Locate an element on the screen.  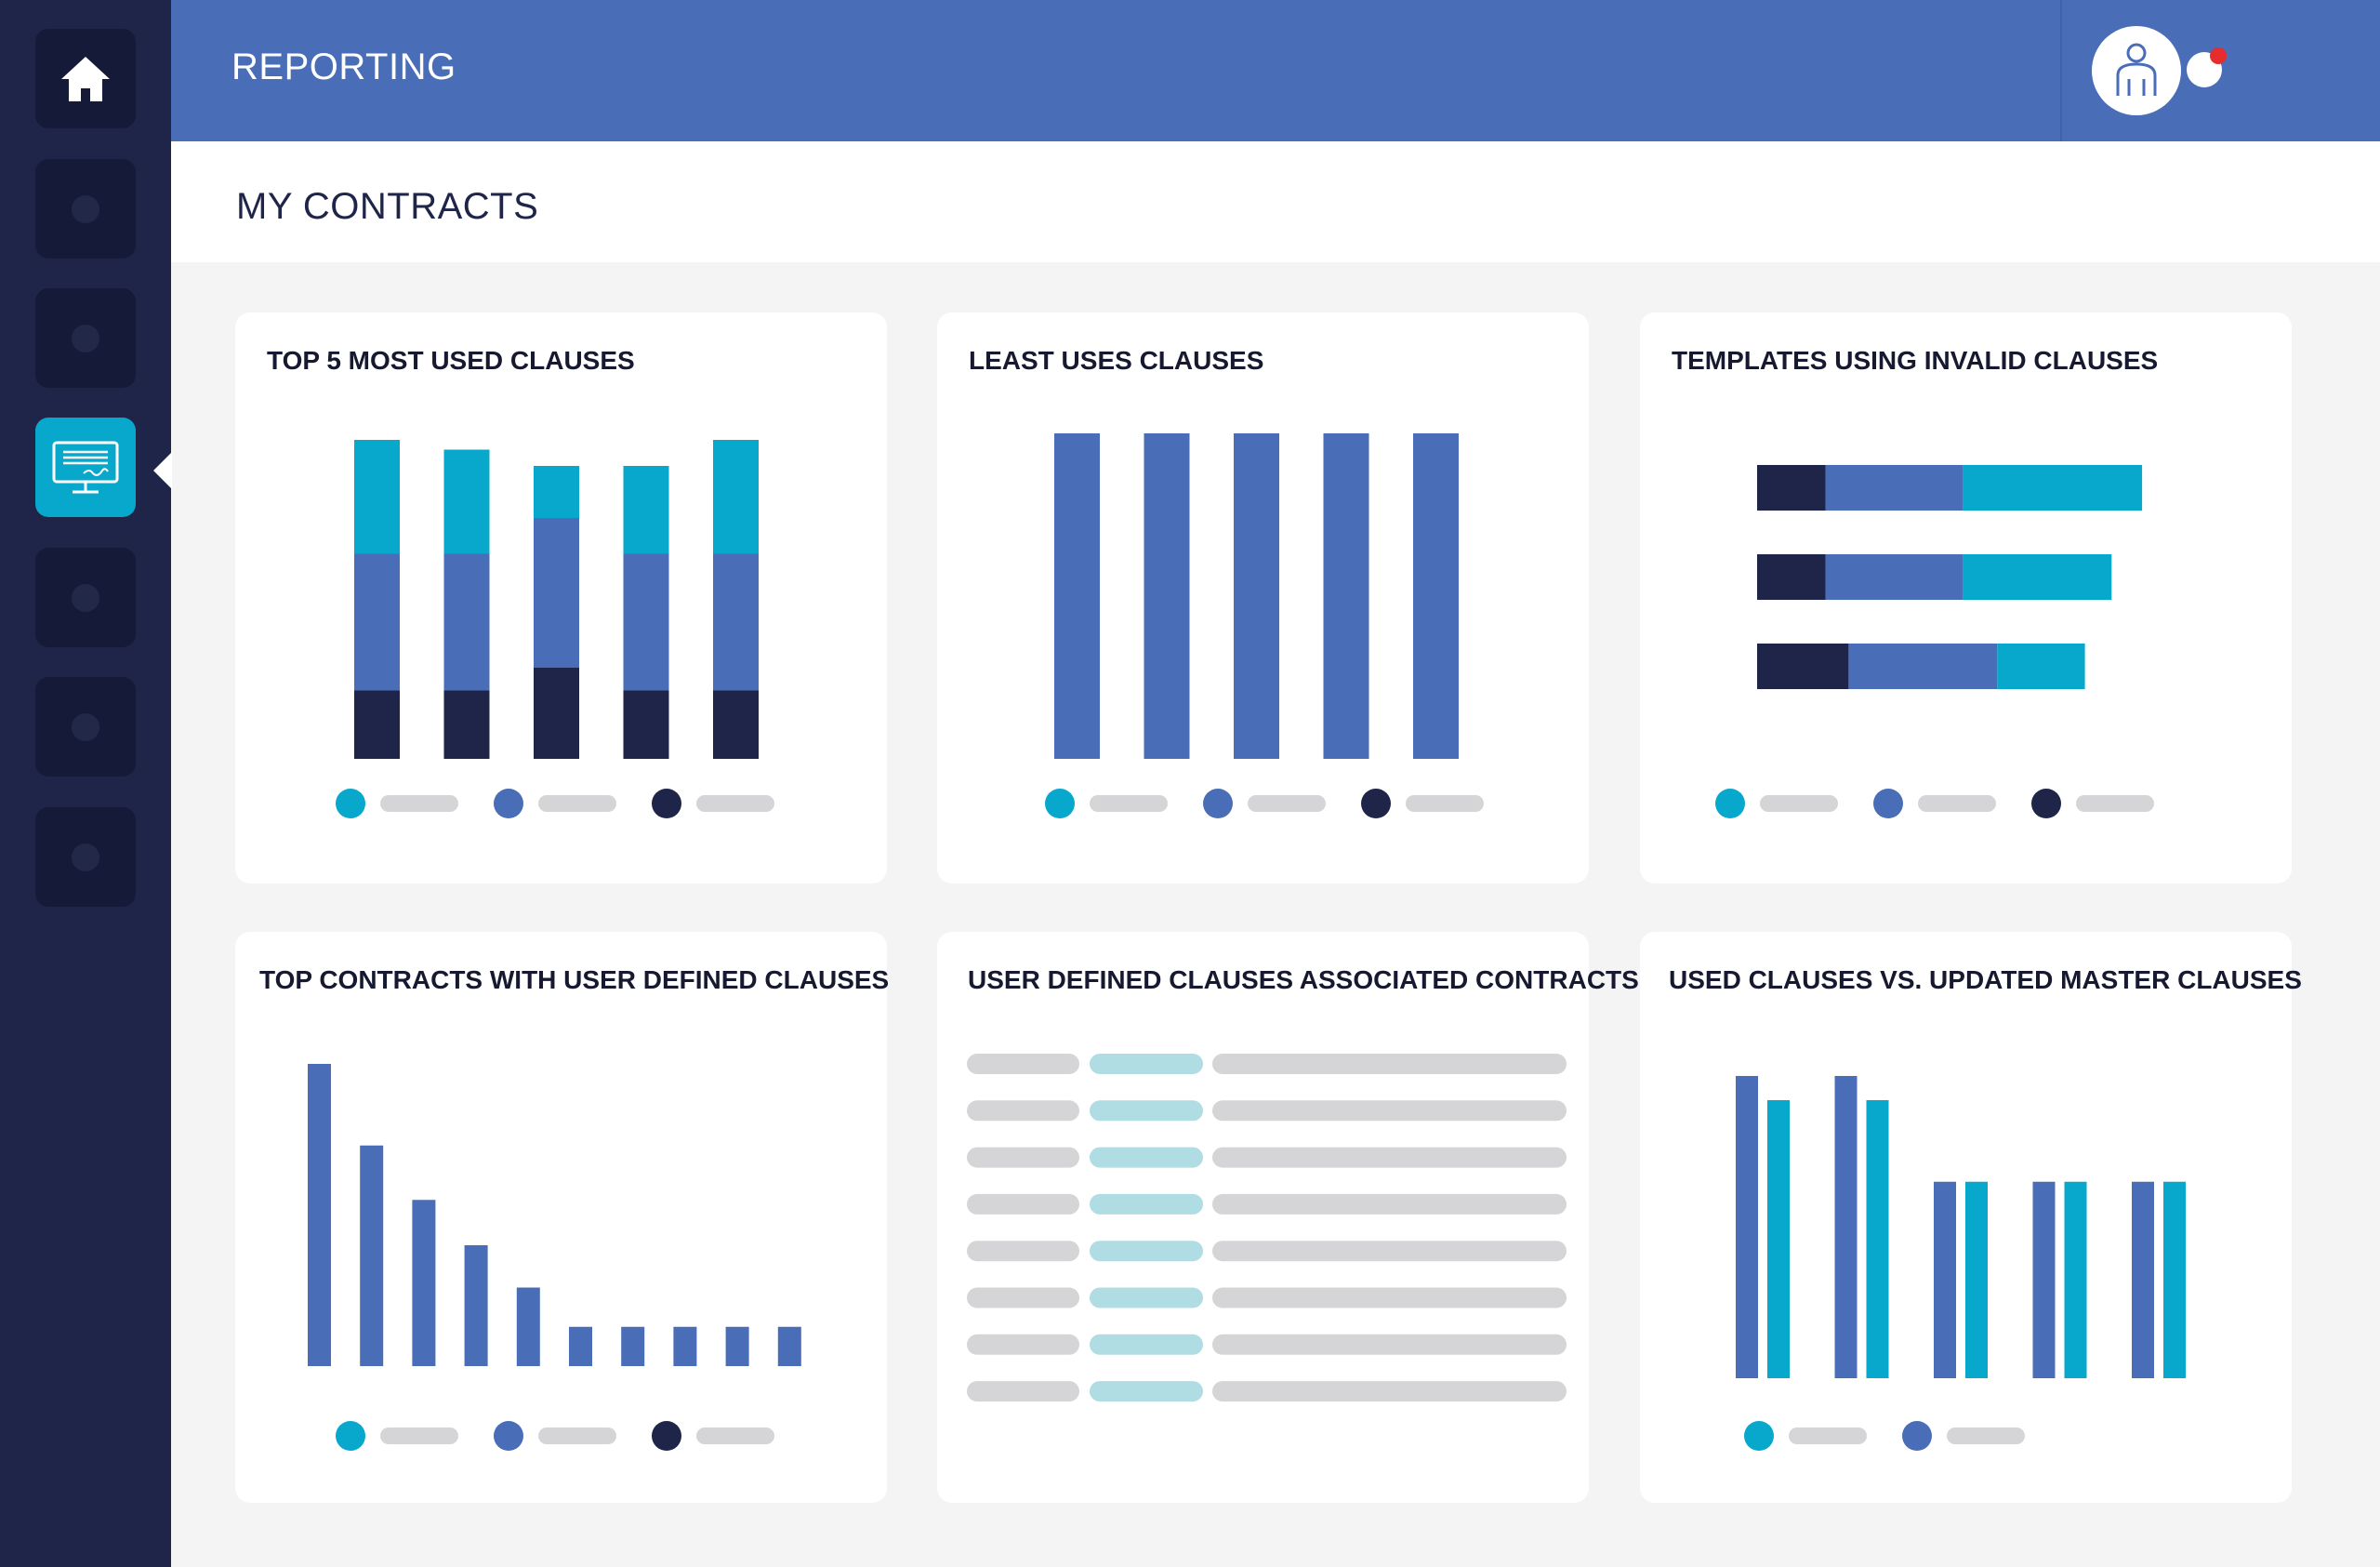
card-least-uses-clauses: LEAST USES CLAUSES is located at coordinates (1263, 597).